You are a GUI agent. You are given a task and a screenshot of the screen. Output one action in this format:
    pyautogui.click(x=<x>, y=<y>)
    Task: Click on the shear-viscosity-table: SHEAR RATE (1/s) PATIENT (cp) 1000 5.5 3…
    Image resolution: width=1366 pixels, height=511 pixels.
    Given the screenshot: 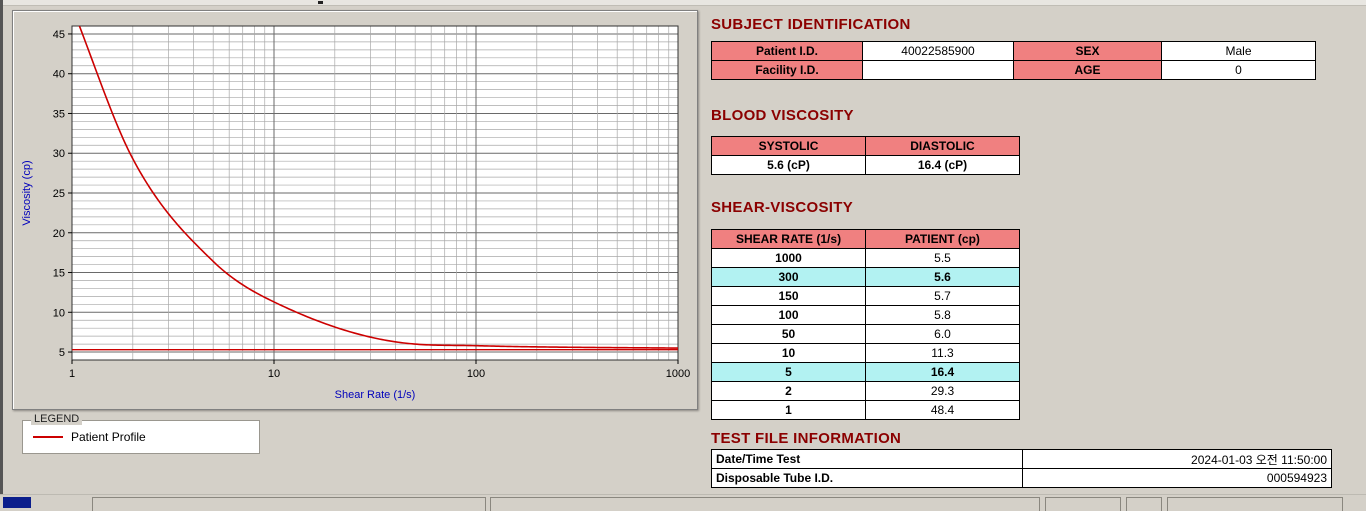 What is the action you would take?
    pyautogui.click(x=865, y=324)
    